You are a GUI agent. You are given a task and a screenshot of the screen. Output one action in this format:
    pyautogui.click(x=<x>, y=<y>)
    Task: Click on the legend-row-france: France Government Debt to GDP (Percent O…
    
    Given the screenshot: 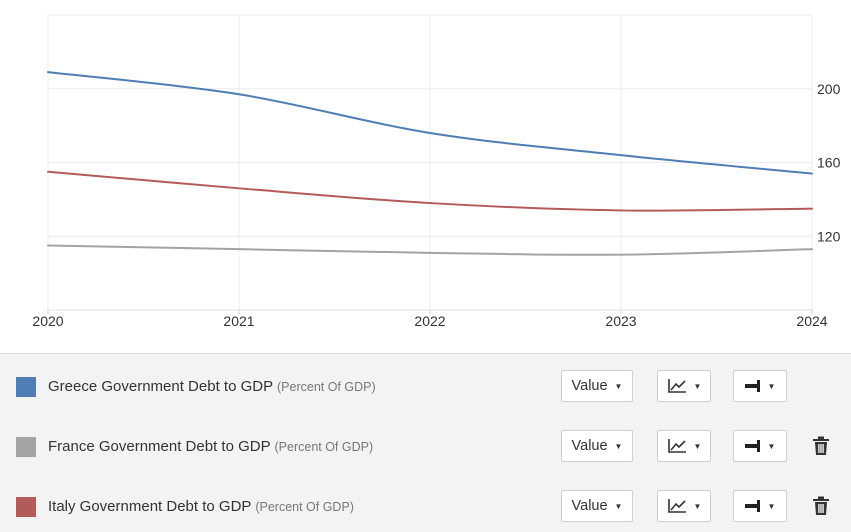 What is the action you would take?
    pyautogui.click(x=425, y=446)
    